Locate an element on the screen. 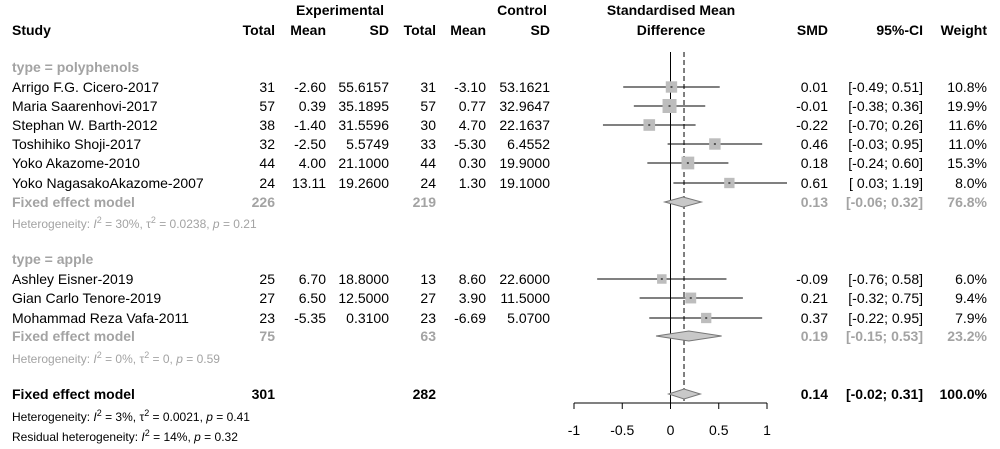 The image size is (1000, 449). study-sd-exp: 19.2600 is located at coordinates (363, 183).